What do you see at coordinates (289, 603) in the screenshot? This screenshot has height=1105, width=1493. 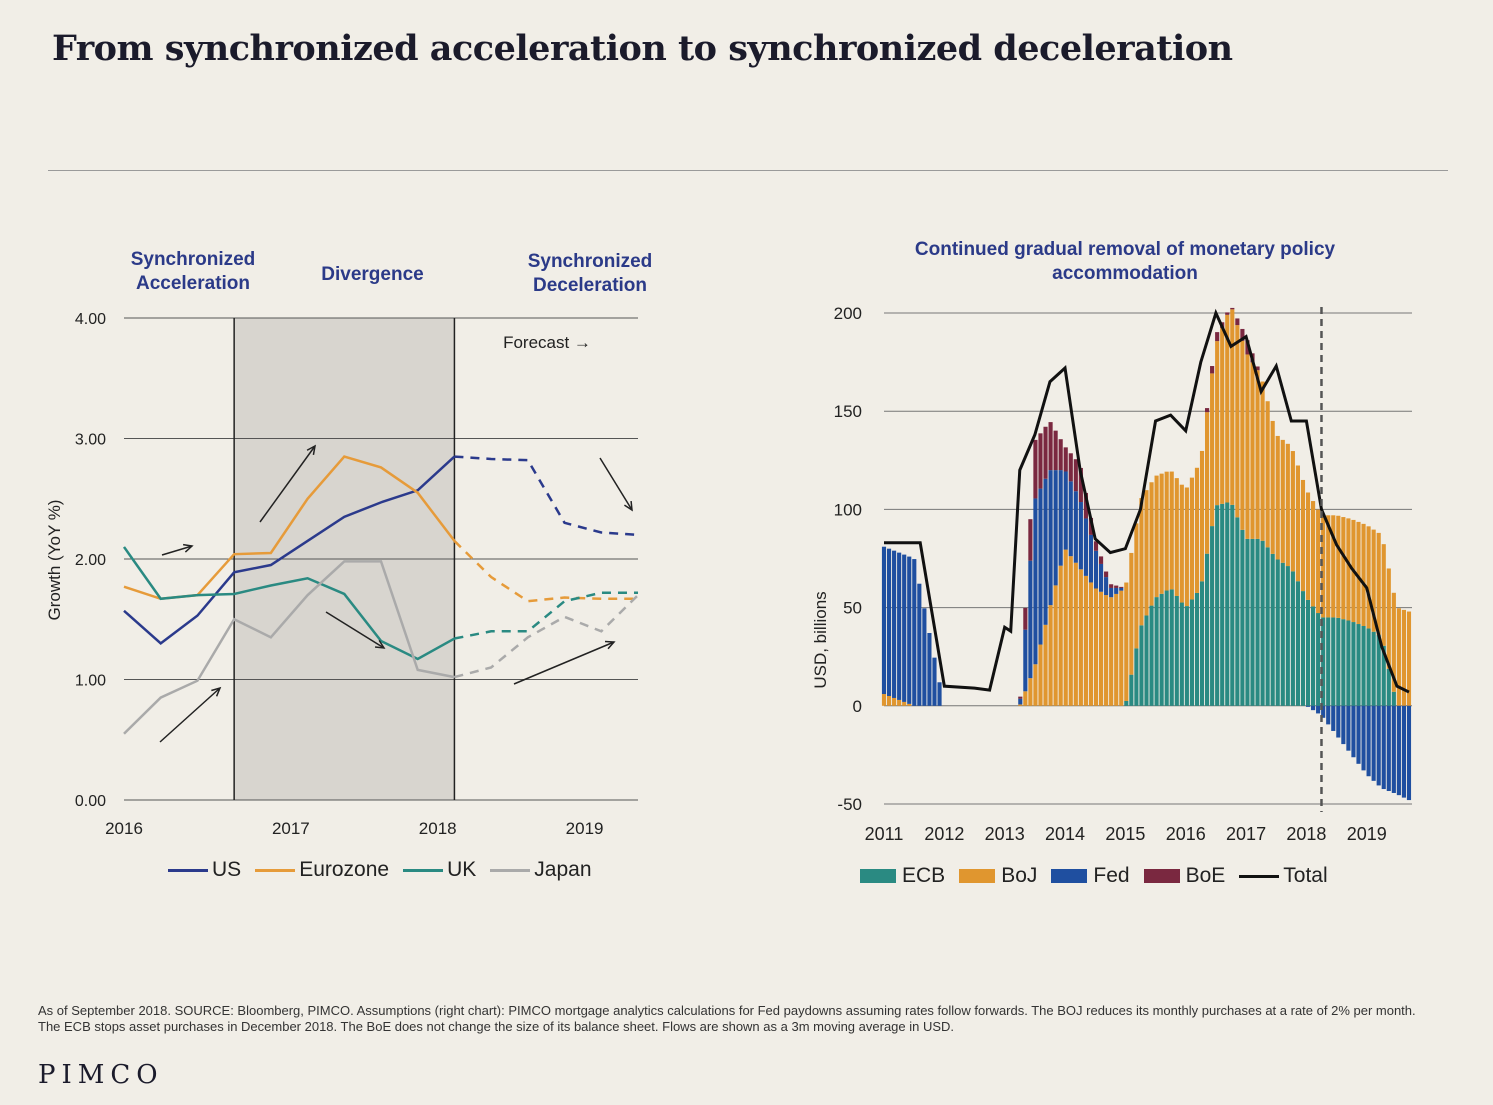 I see `series-line-uk` at bounding box center [289, 603].